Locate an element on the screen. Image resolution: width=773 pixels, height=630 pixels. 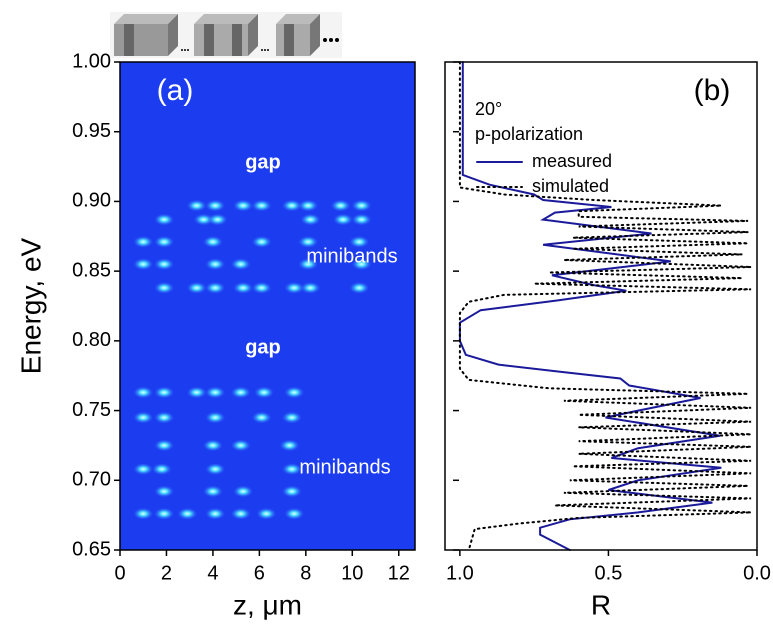
x-tick-label: 6 is located at coordinates (259, 573).